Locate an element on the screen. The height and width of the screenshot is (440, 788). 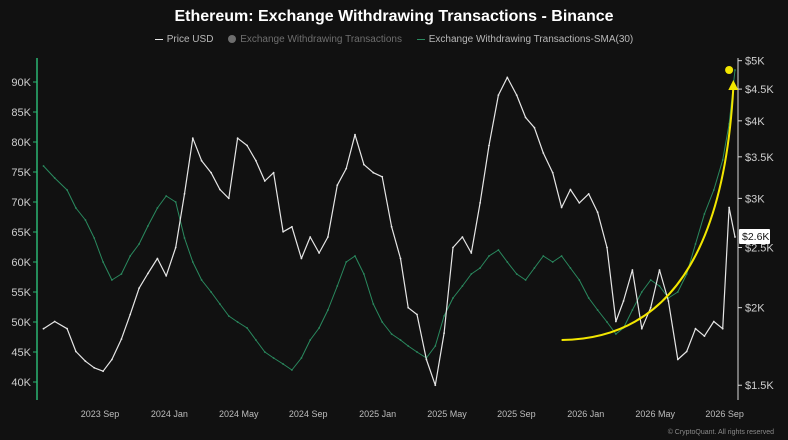
left-tick-label: 80K is located at coordinates (21, 143).